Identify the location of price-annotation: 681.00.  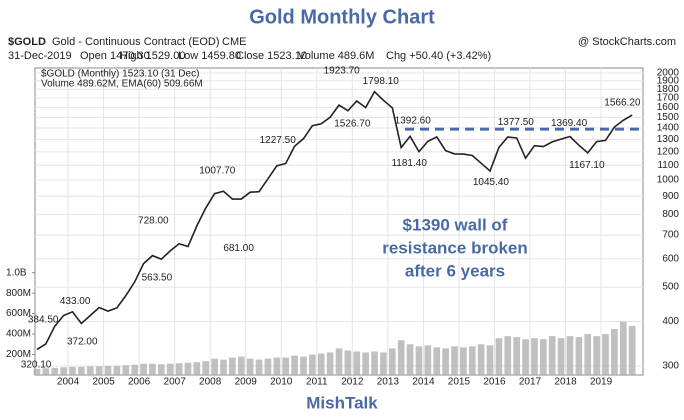
(238, 248).